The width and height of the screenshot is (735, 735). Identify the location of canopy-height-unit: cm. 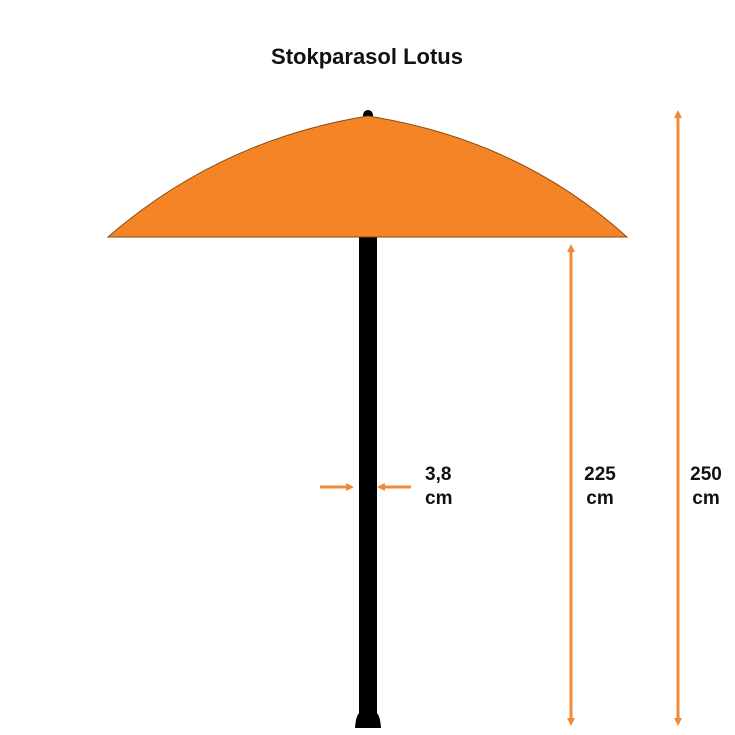
(599, 498).